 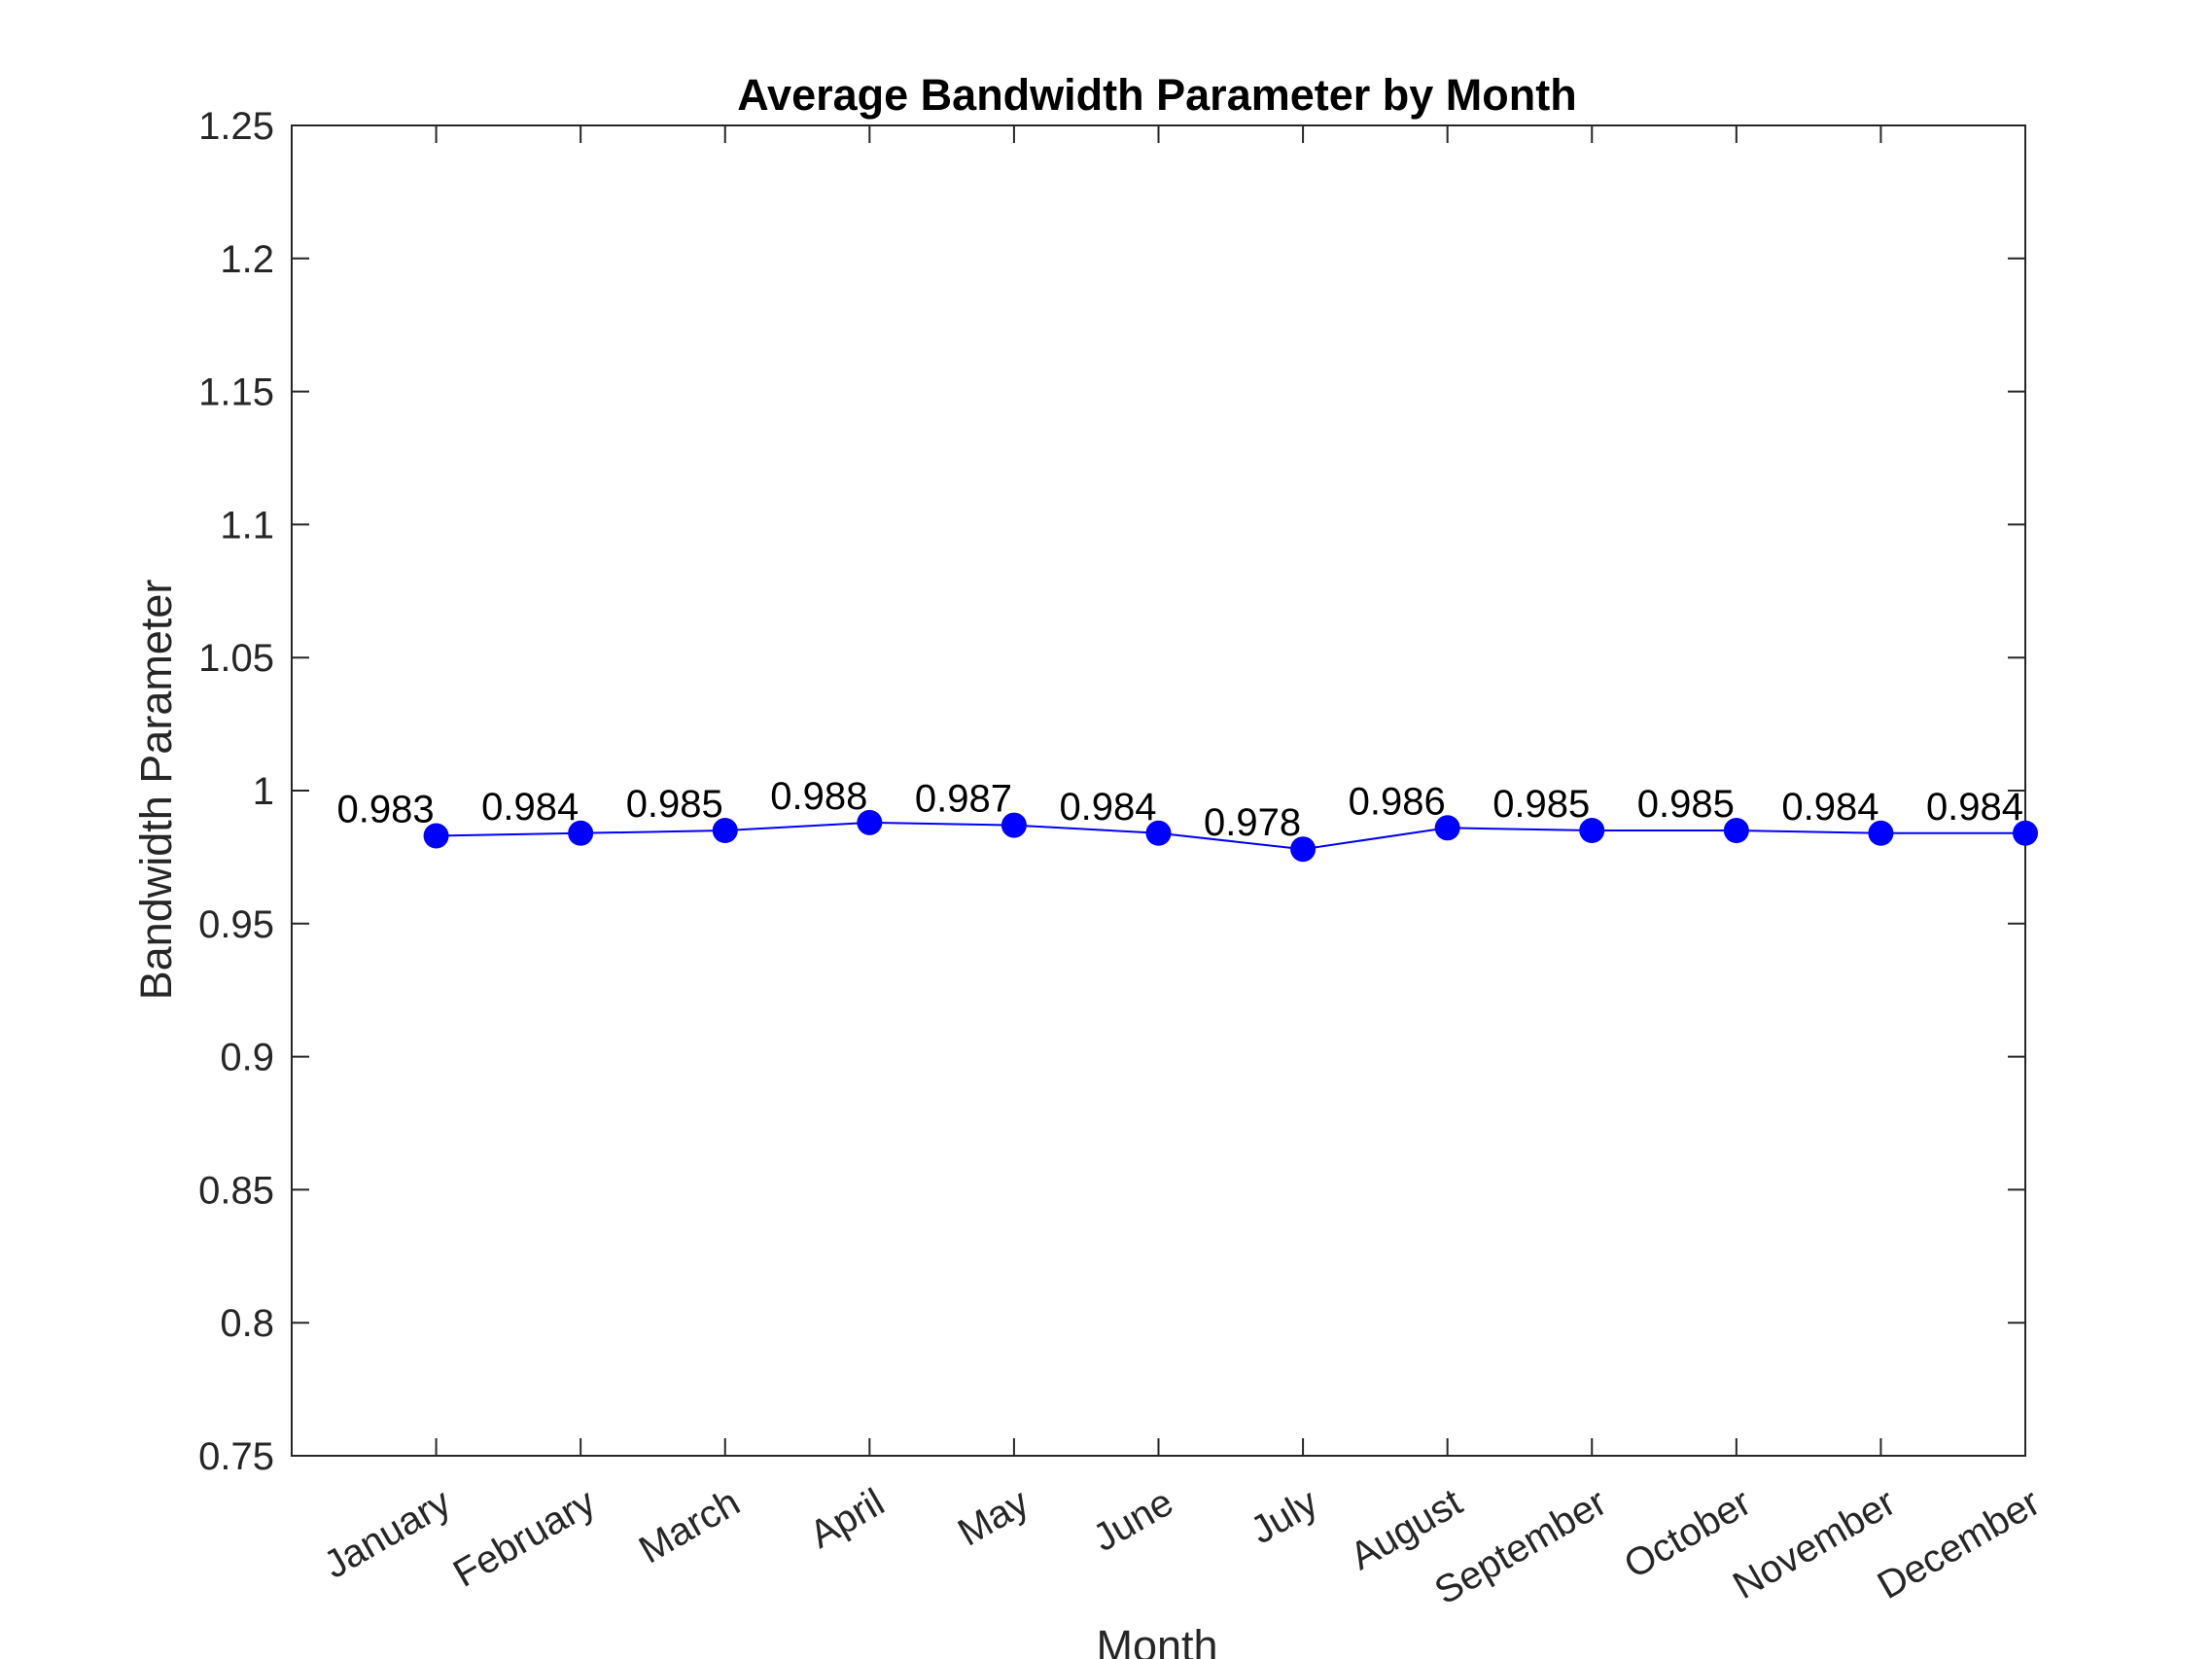 What do you see at coordinates (236, 658) in the screenshot?
I see `y-tick-label: 1.05` at bounding box center [236, 658].